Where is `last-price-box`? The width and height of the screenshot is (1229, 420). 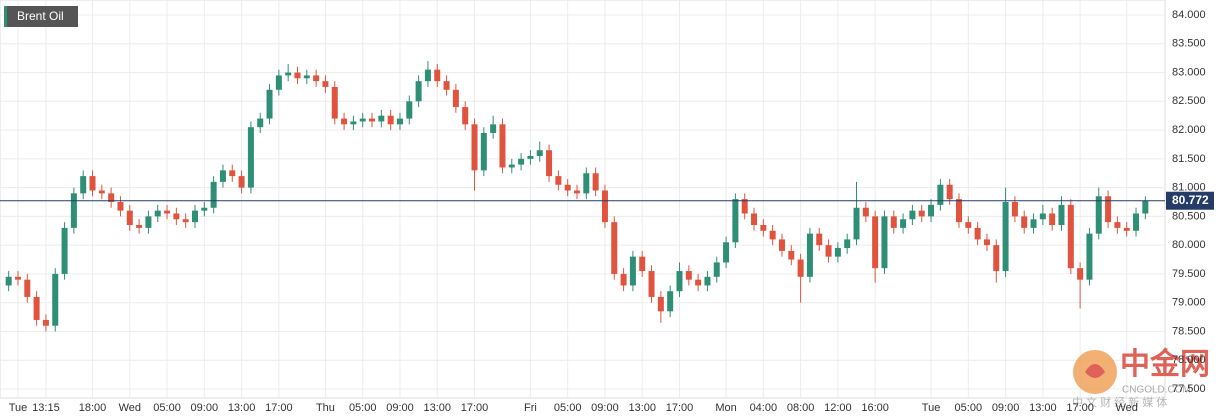 last-price-box is located at coordinates (1190, 200).